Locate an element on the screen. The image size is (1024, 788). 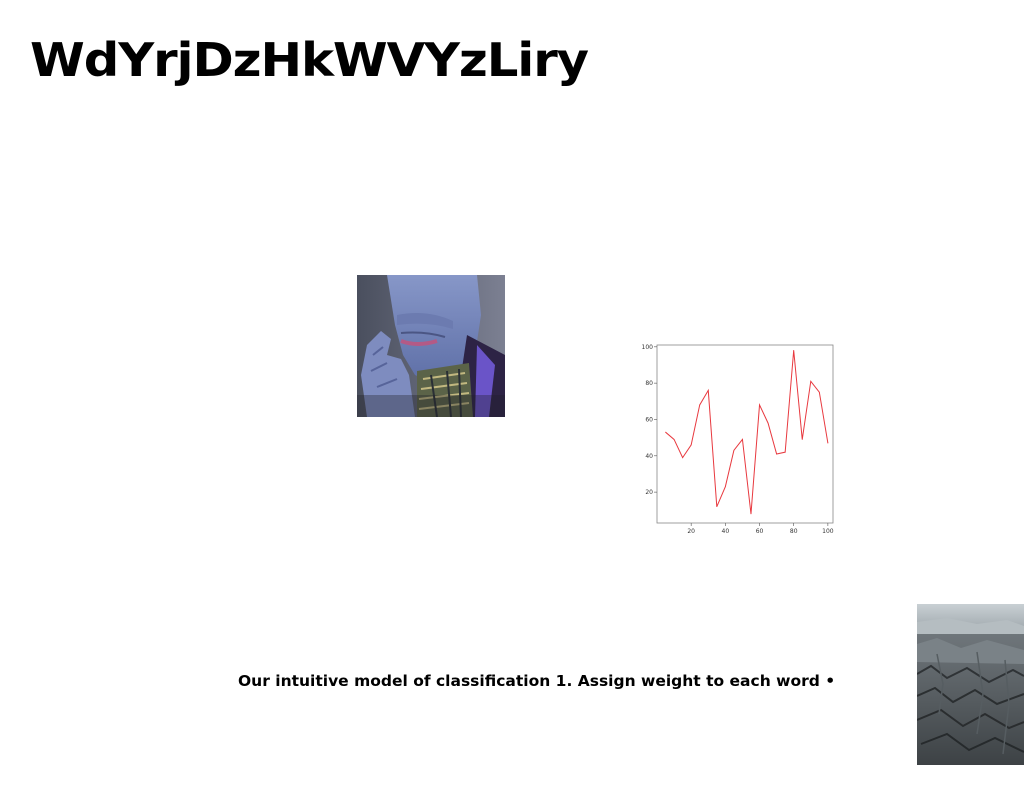
y-tick-label: 20 is located at coordinates (649, 492).